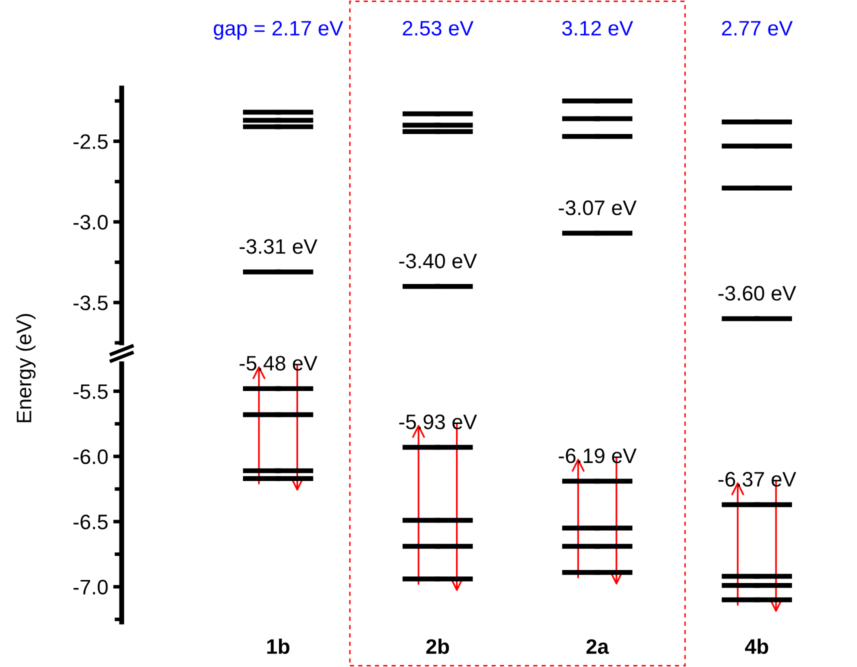 Image resolution: width=857 pixels, height=667 pixels. Describe the element at coordinates (91, 142) in the screenshot. I see `y-tick-label: -2.5` at that location.